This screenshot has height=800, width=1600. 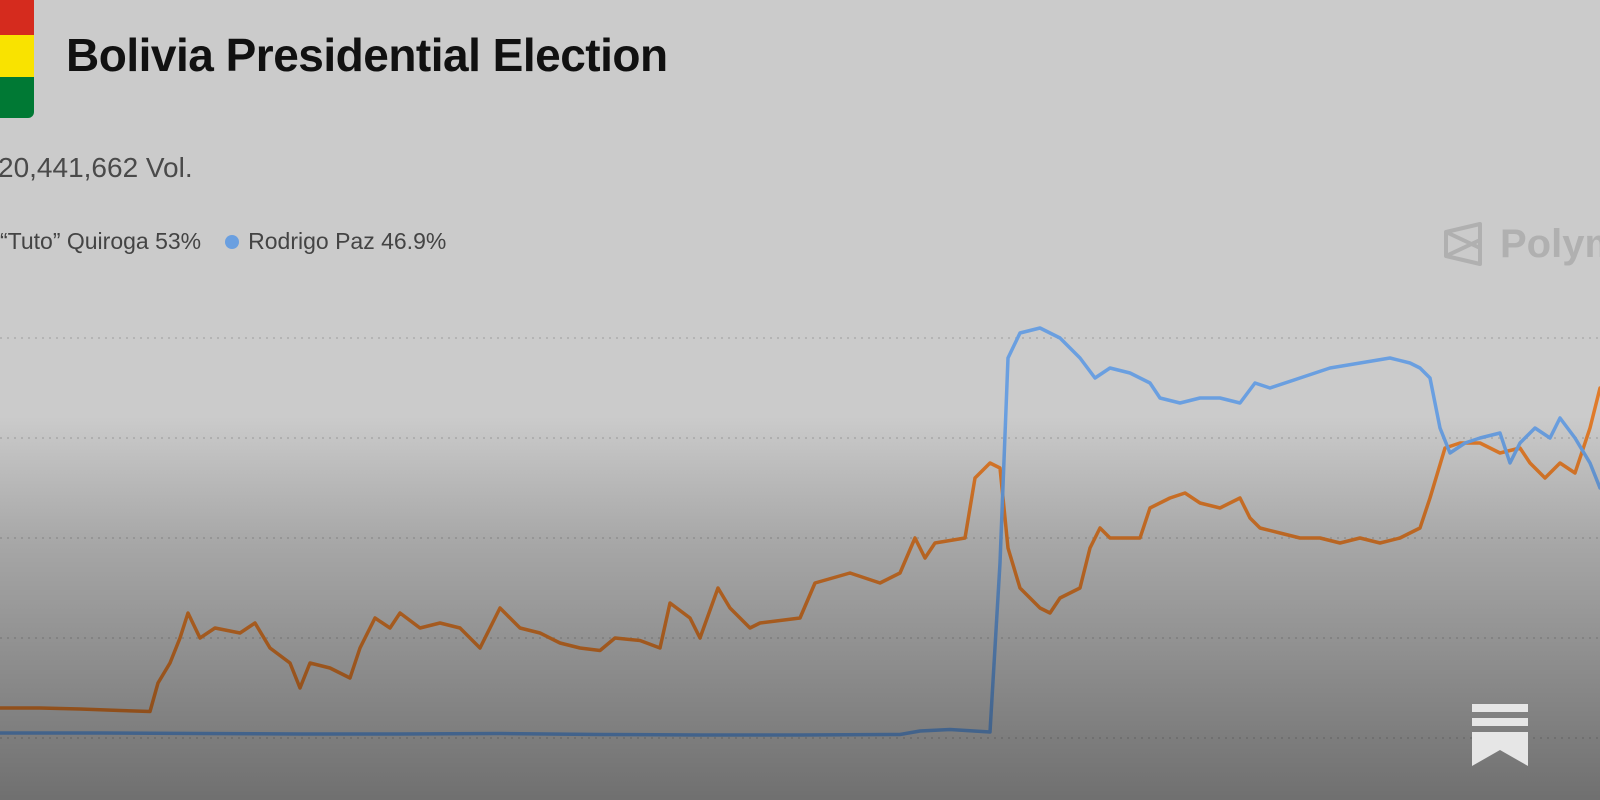 I want to click on bolivia-flag-icon, so click(x=17, y=59).